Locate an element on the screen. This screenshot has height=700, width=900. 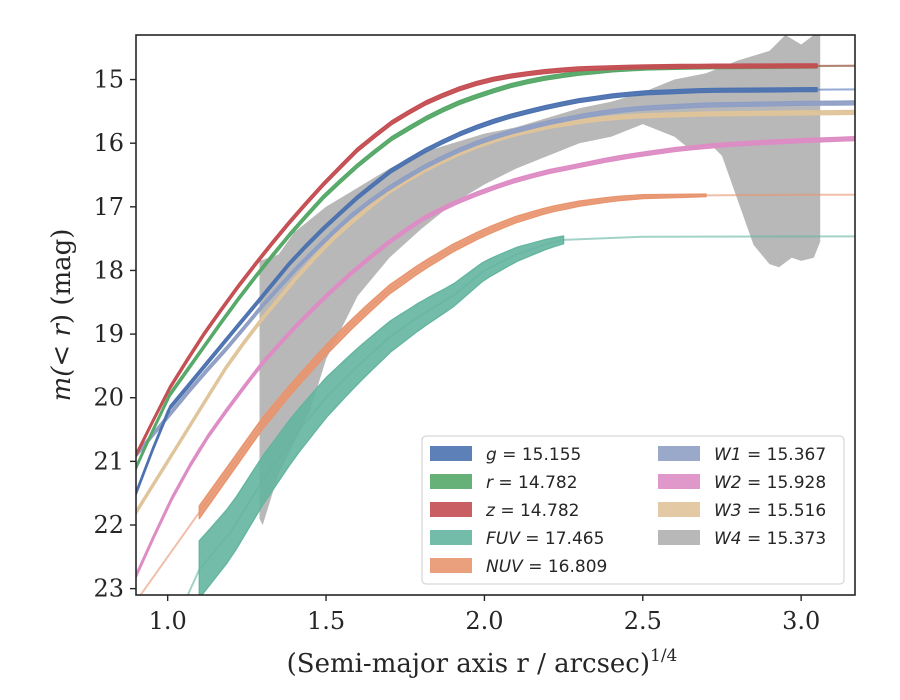
legend-swatch-g is located at coordinates (451, 453).